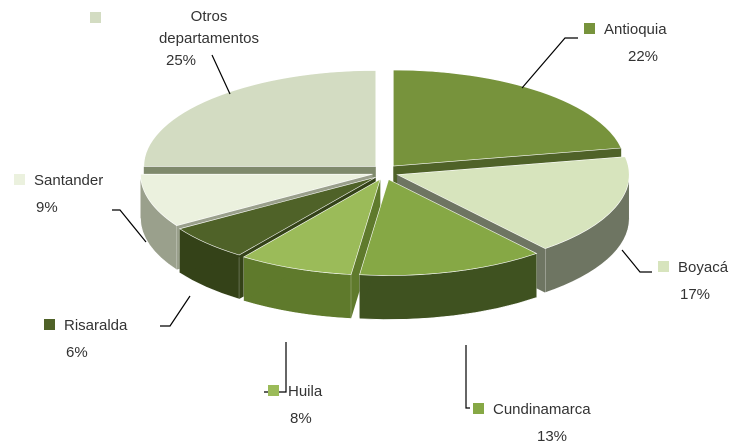 Image resolution: width=748 pixels, height=444 pixels. Describe the element at coordinates (69, 180) in the screenshot. I see `category-label: Santander` at that location.